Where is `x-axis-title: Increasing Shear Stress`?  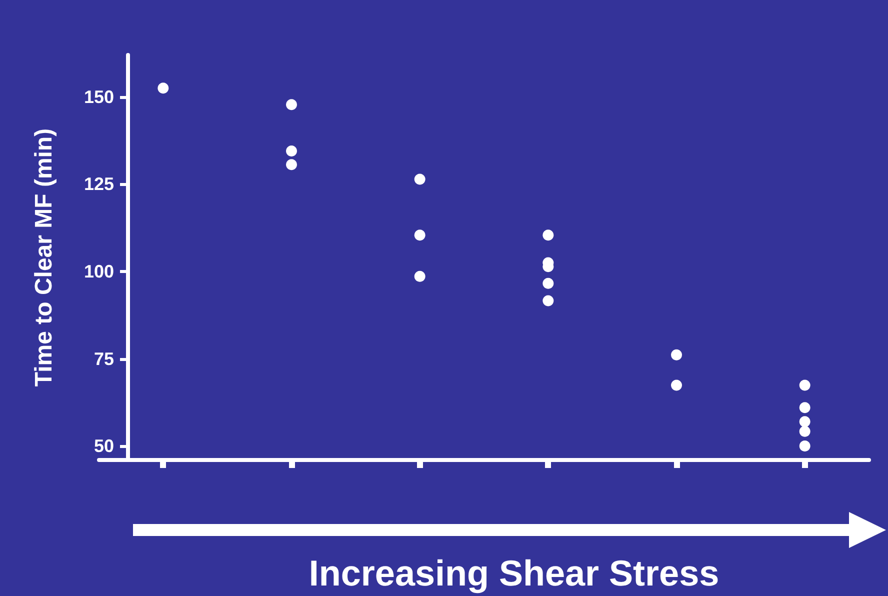 x-axis-title: Increasing Shear Stress is located at coordinates (514, 573).